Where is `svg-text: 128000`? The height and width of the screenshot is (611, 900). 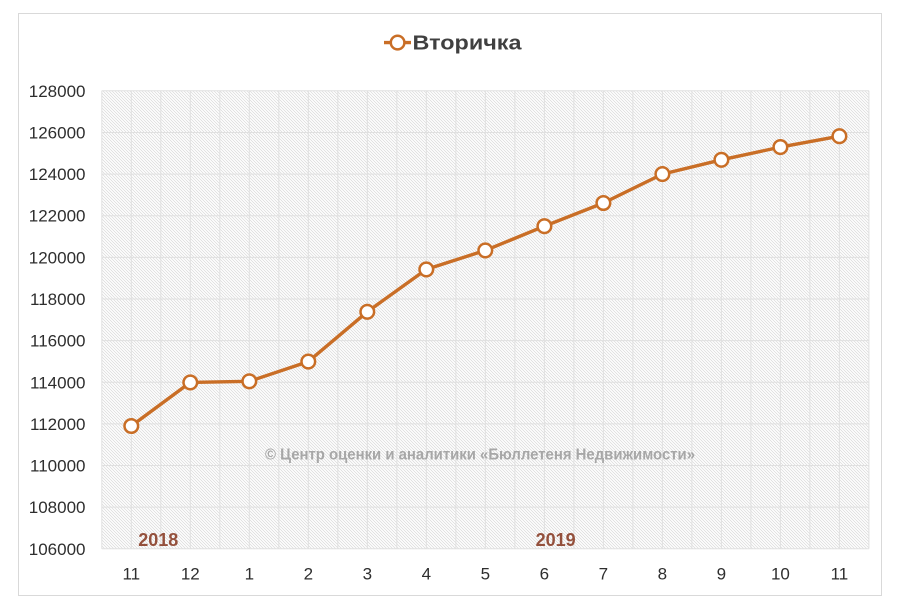
svg-text: 128000 is located at coordinates (57, 91).